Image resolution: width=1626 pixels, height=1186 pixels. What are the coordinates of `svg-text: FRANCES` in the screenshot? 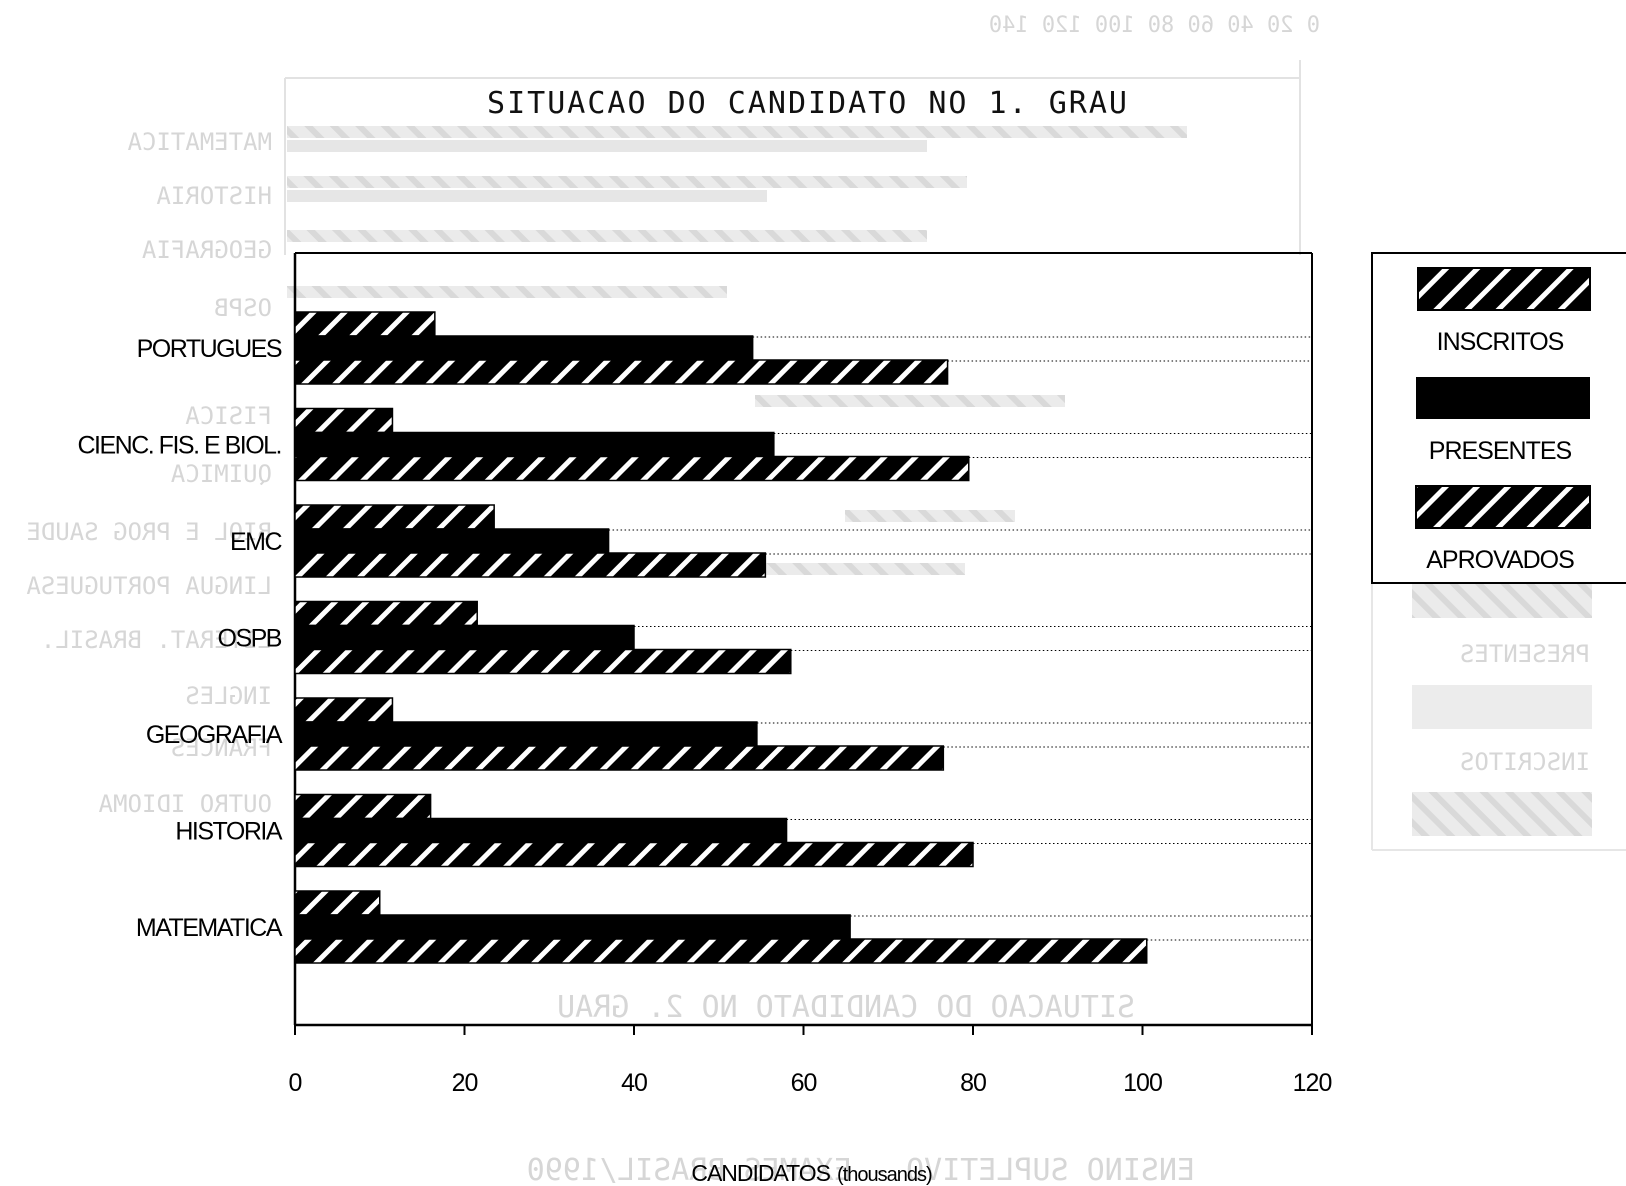 It's located at (221, 748).